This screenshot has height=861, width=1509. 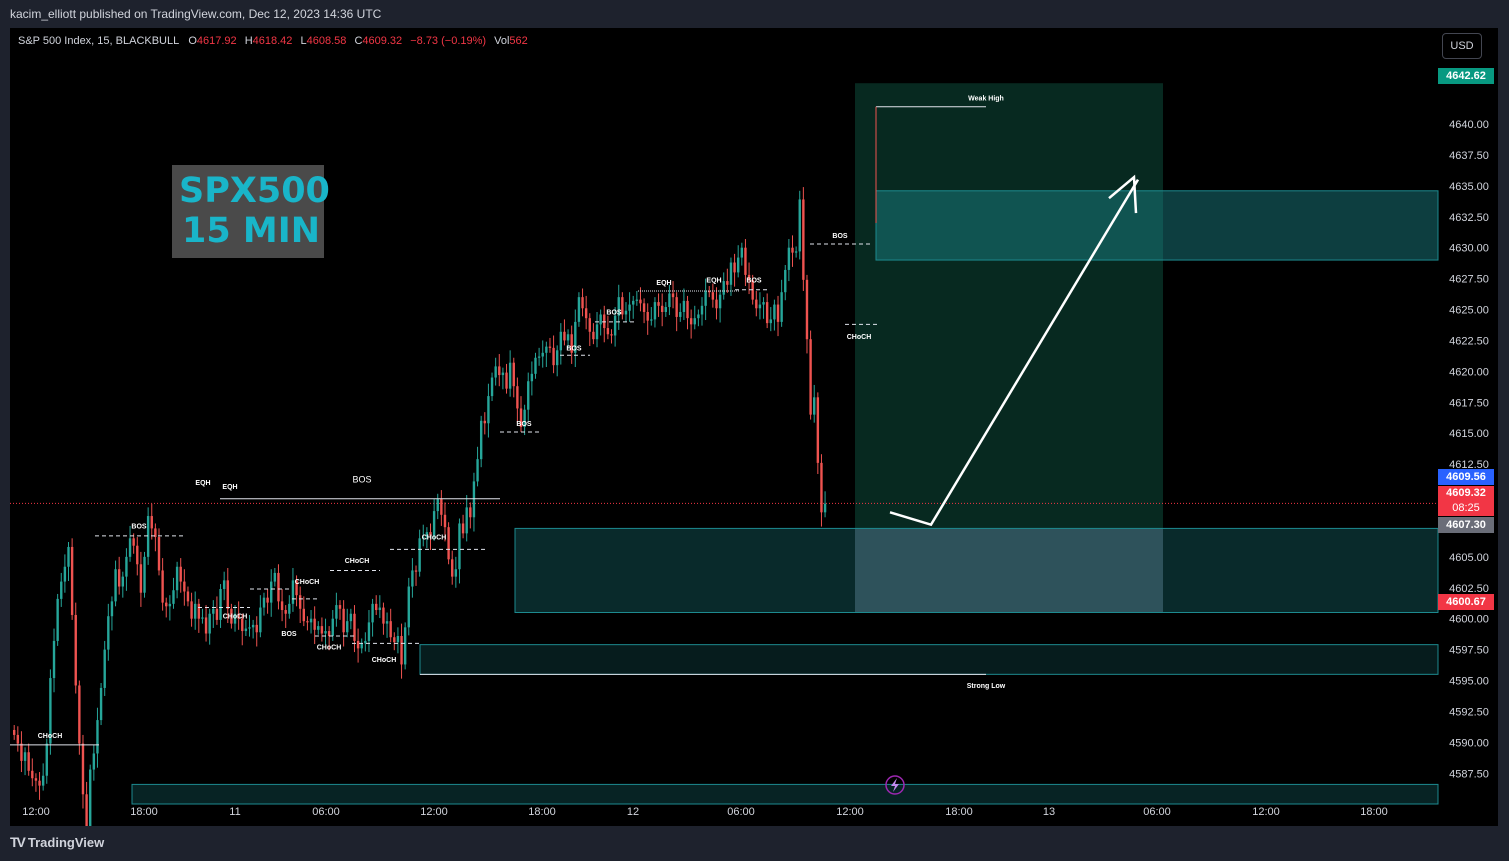 I want to click on price-tag-red: 4600.67, so click(x=1466, y=602).